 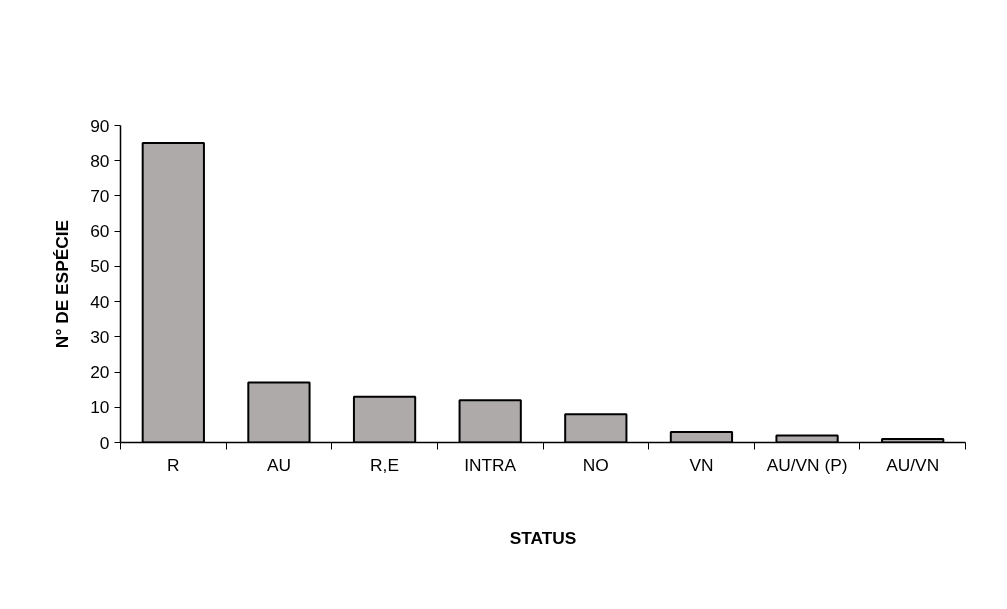 I want to click on x-tick-label: NO, so click(x=595, y=464).